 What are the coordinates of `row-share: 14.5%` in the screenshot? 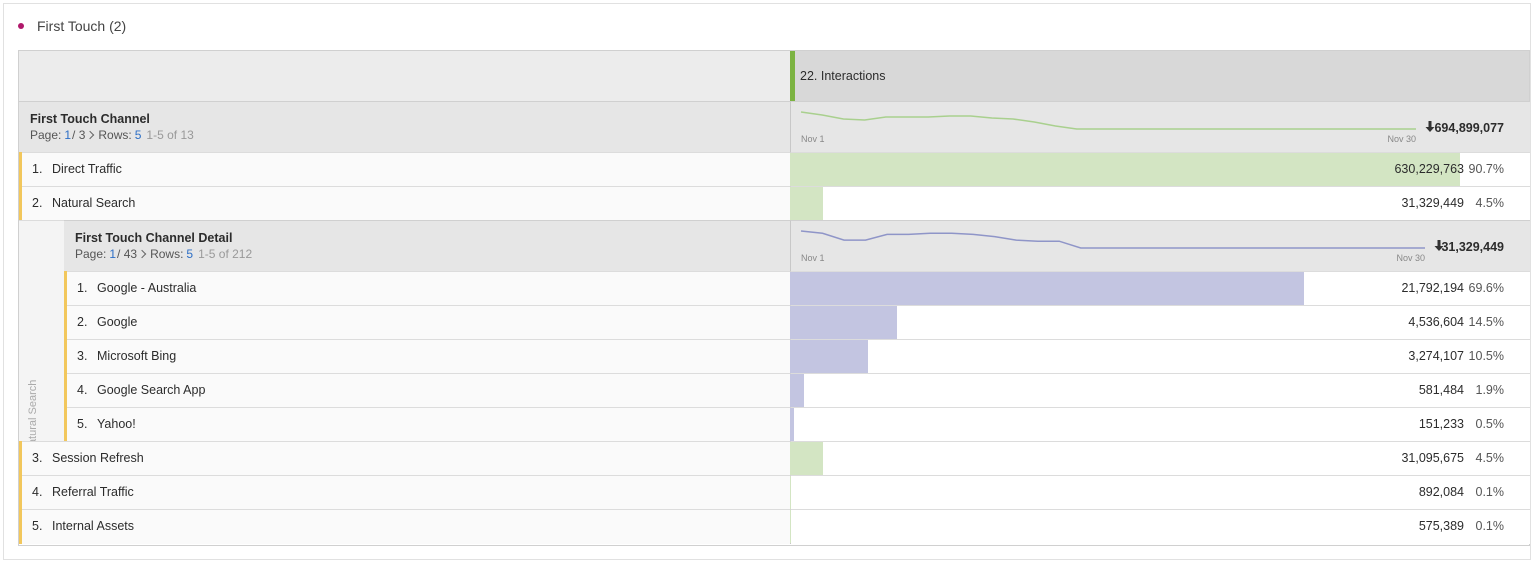 It's located at (1486, 322).